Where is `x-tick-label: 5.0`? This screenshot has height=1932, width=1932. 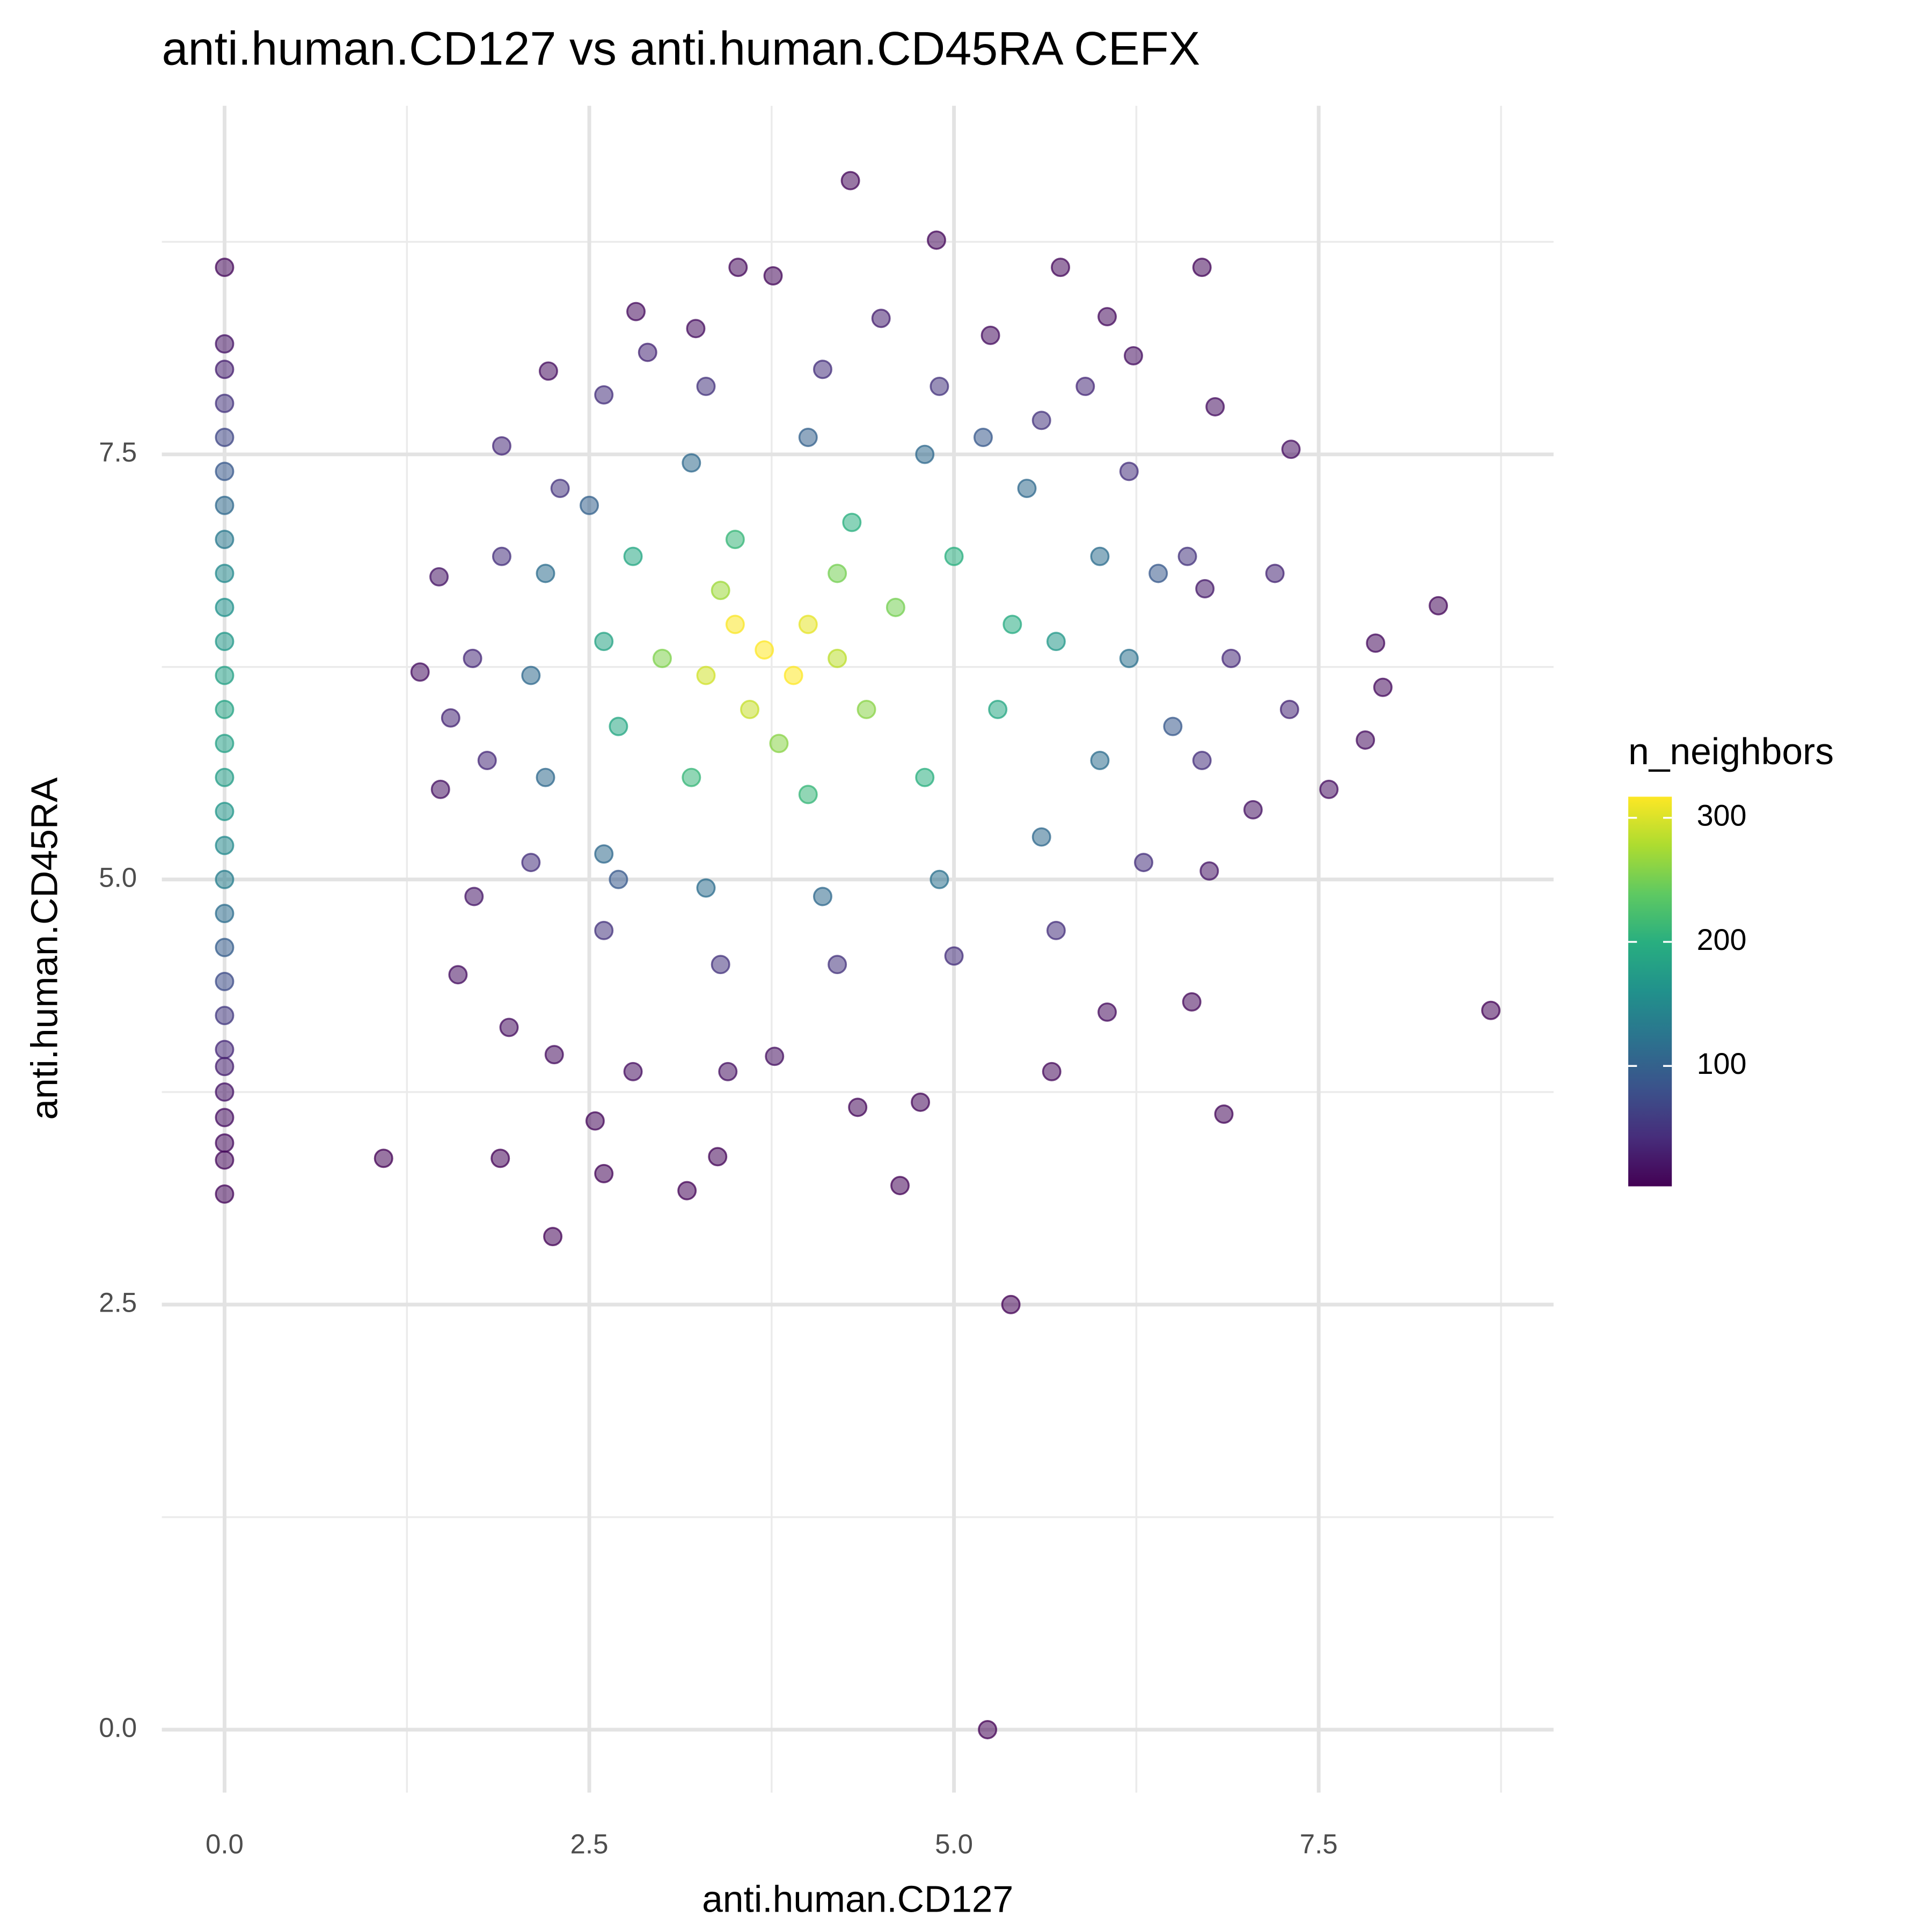
x-tick-label: 5.0 is located at coordinates (954, 1843).